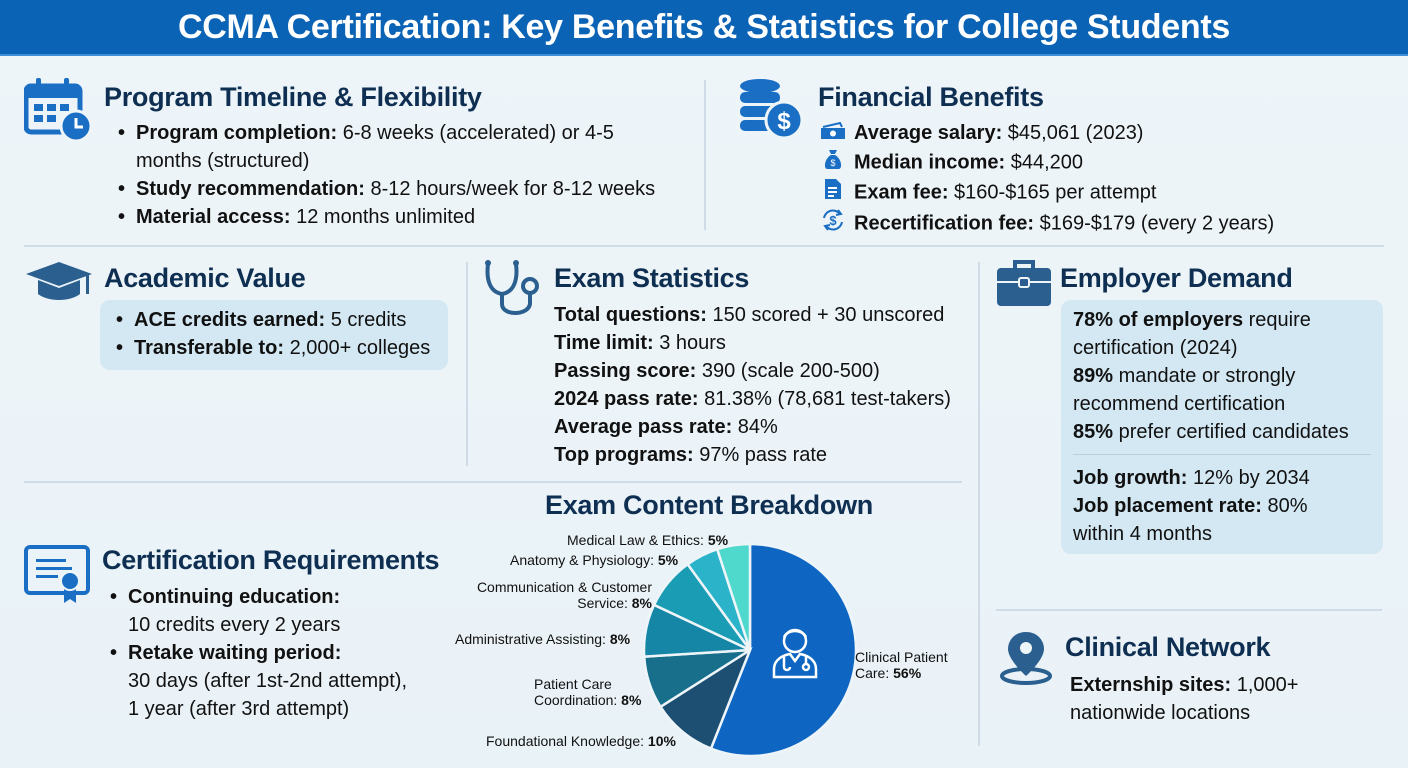 Image resolution: width=1408 pixels, height=768 pixels. Describe the element at coordinates (385, 217) in the screenshot. I see `list-item: Material access: 12 months unlimited` at that location.